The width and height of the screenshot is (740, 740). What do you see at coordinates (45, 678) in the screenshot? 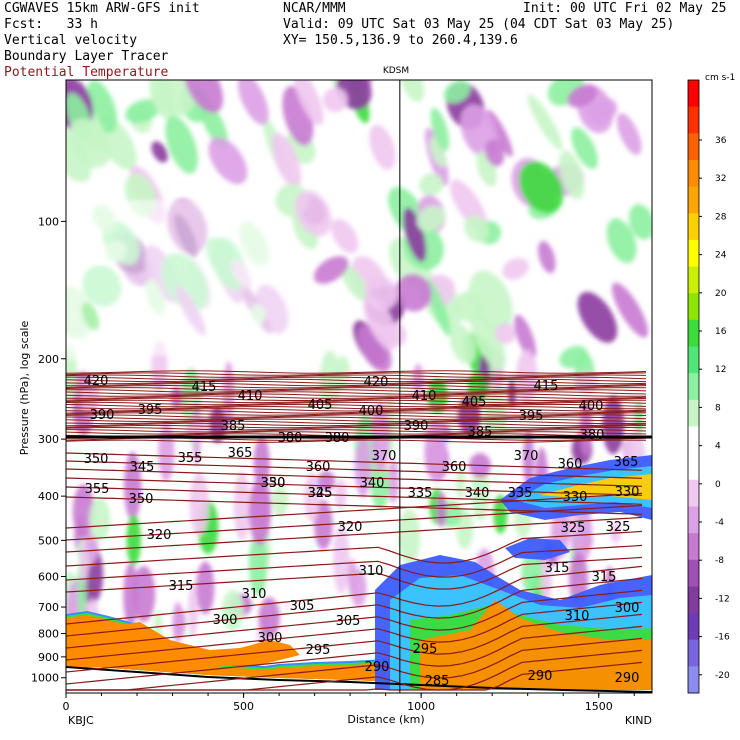
I see `y-tick-label: 1000` at bounding box center [45, 678].